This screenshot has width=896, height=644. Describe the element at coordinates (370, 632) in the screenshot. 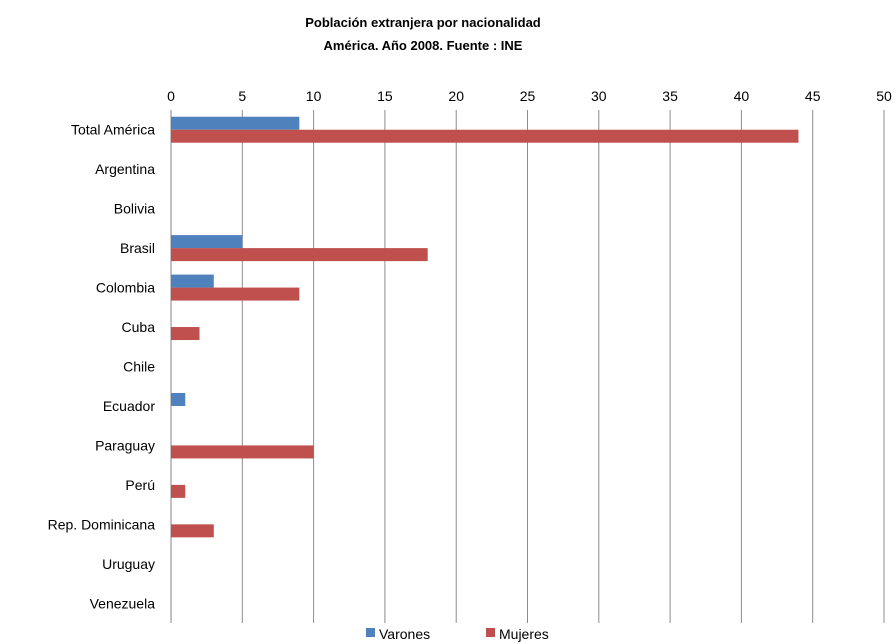

I see `legend-swatch-varones` at that location.